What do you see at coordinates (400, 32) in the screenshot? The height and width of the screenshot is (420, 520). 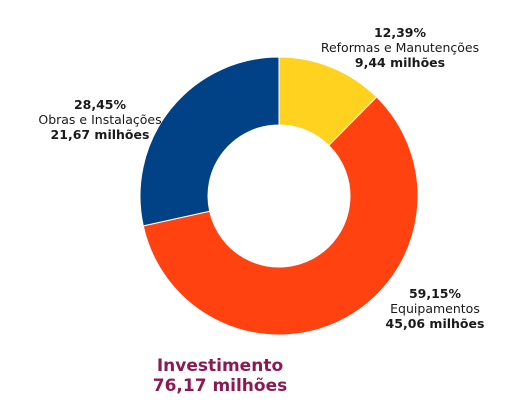 I see `slice-percent-label: 12,39%` at bounding box center [400, 32].